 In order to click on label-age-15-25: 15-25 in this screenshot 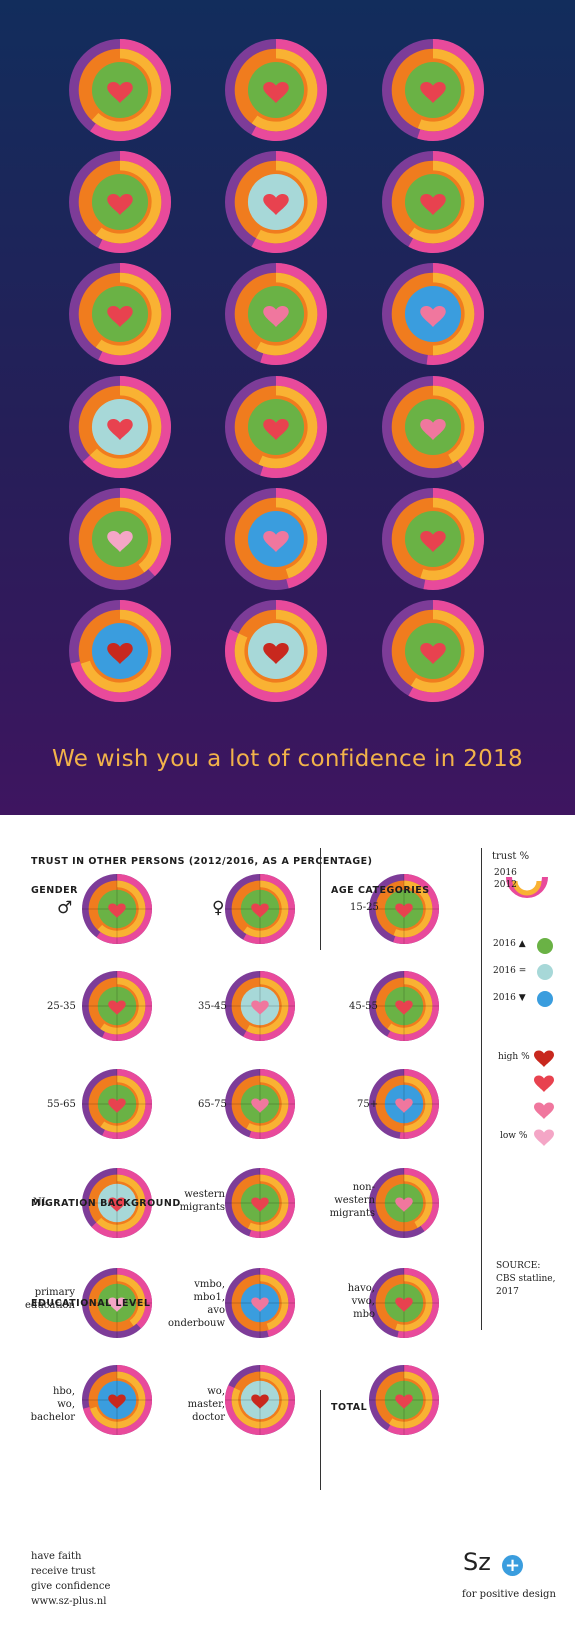, I will do `click(364, 907)`.